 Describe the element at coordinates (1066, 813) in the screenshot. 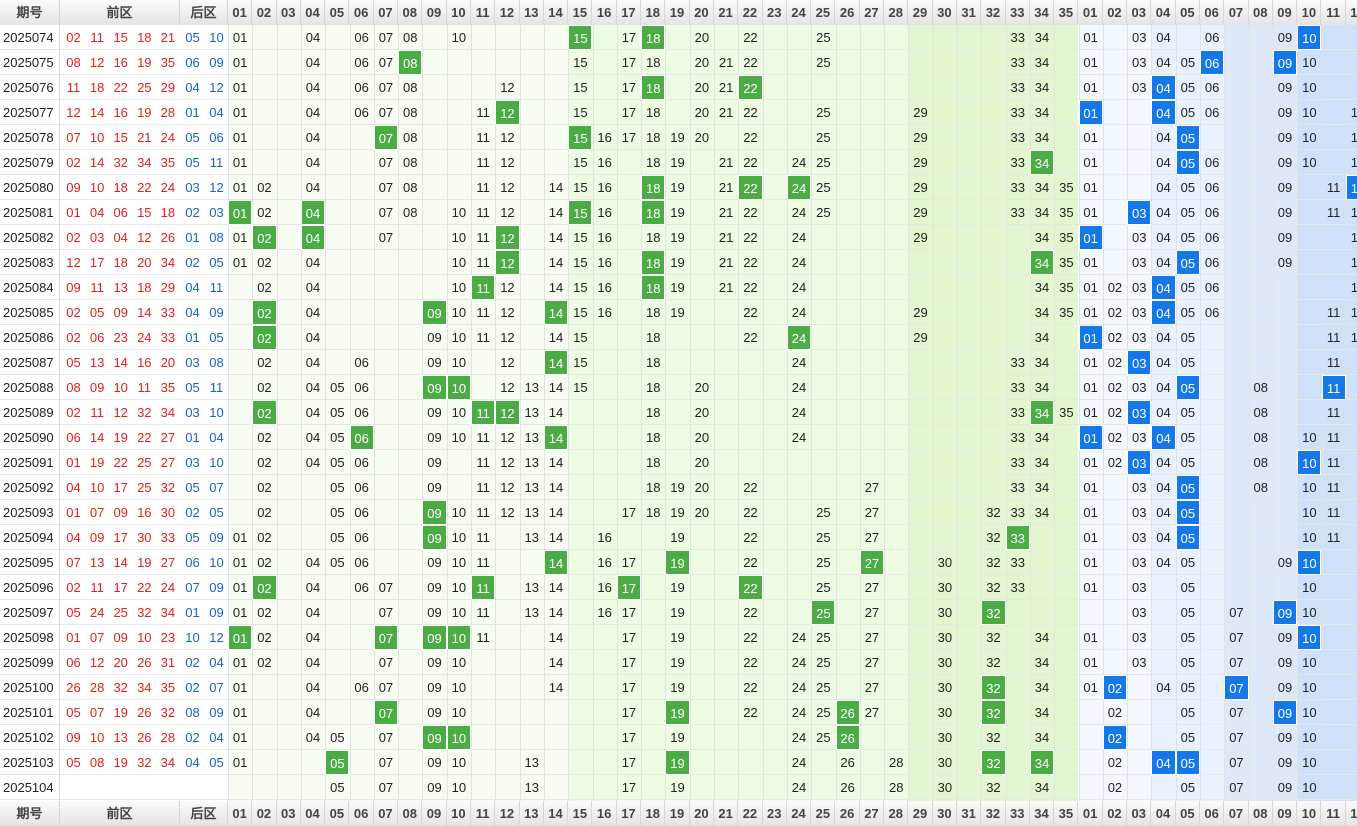

I see `header-front-number: 35` at that location.